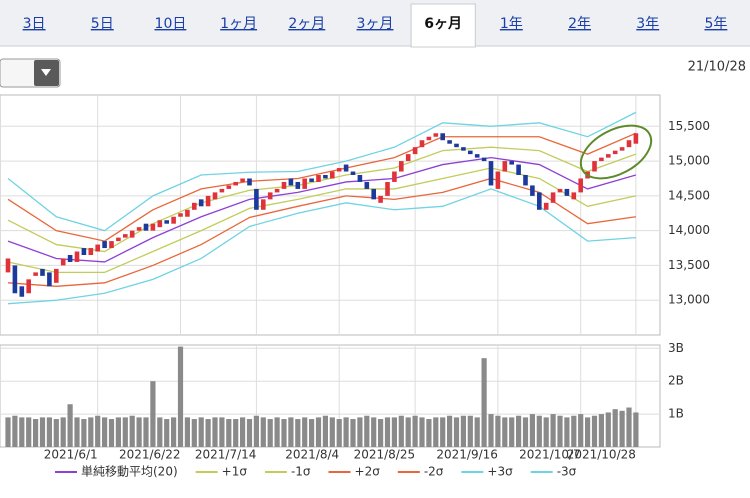 The width and height of the screenshot is (750, 498). Describe the element at coordinates (511, 24) in the screenshot. I see `tab: 1年` at that location.